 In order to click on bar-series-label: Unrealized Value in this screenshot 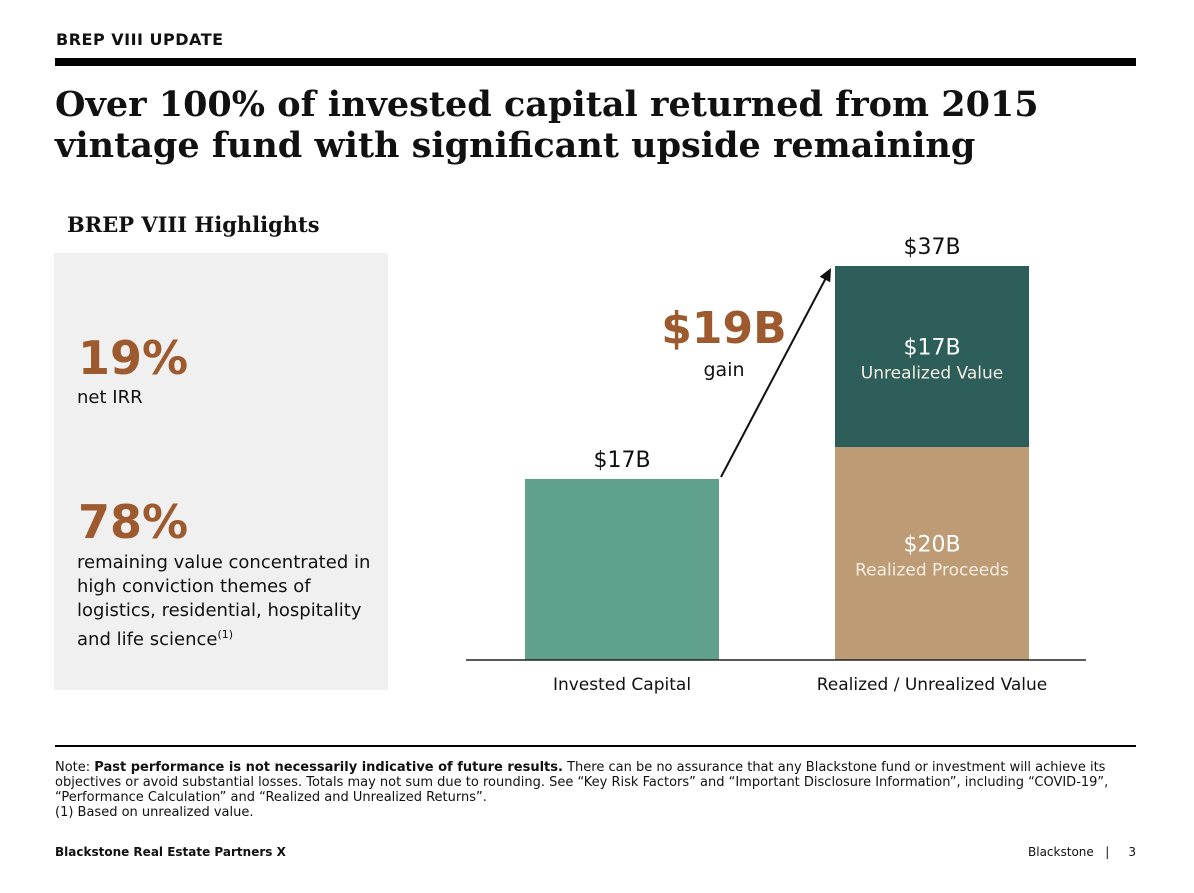, I will do `click(932, 374)`.